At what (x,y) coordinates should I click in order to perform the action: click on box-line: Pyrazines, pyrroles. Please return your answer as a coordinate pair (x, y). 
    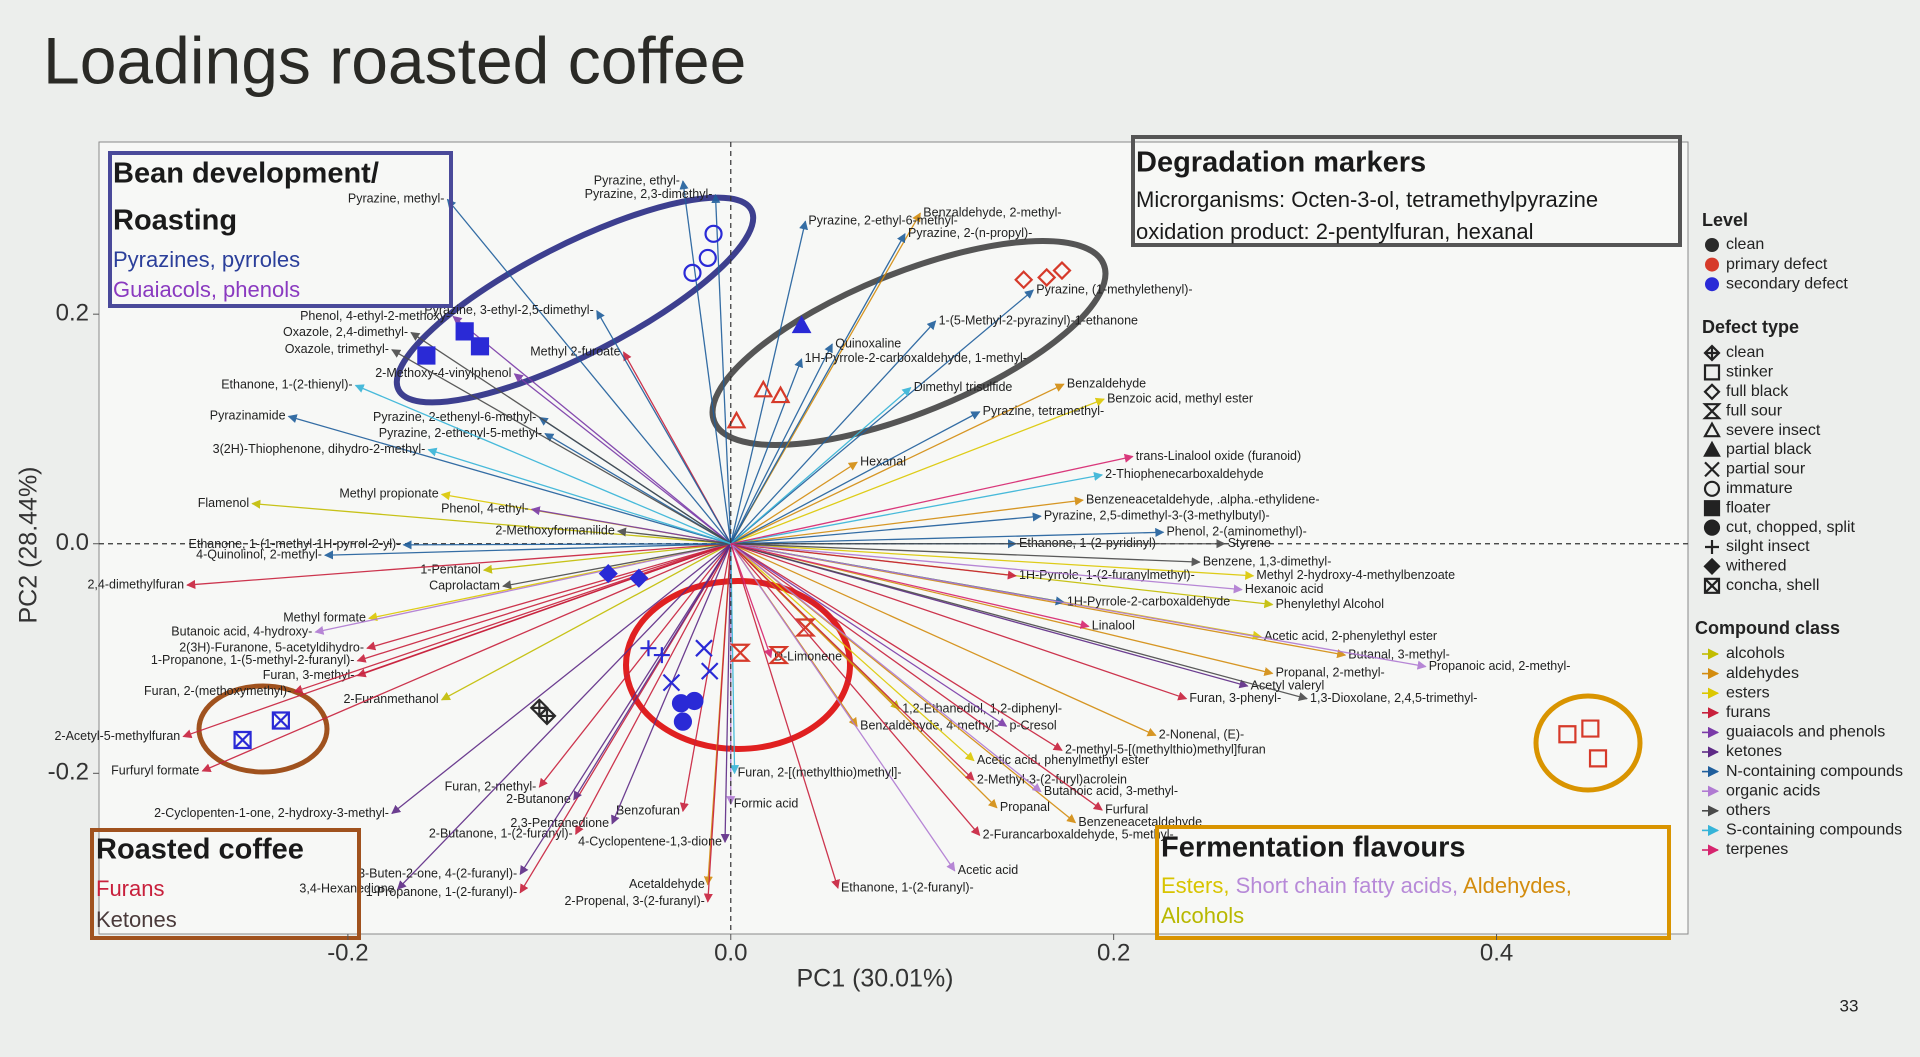
    Looking at the image, I should click on (206, 259).